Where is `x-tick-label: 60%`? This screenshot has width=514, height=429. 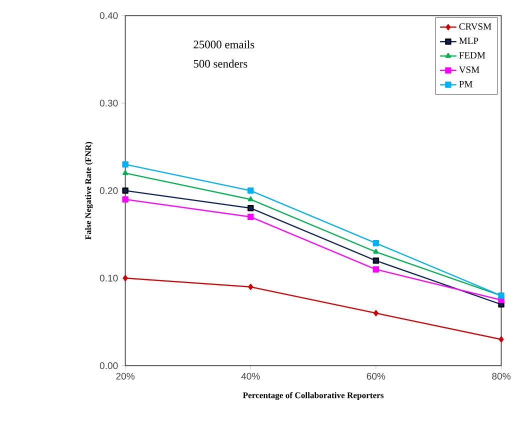
x-tick-label: 60% is located at coordinates (376, 376).